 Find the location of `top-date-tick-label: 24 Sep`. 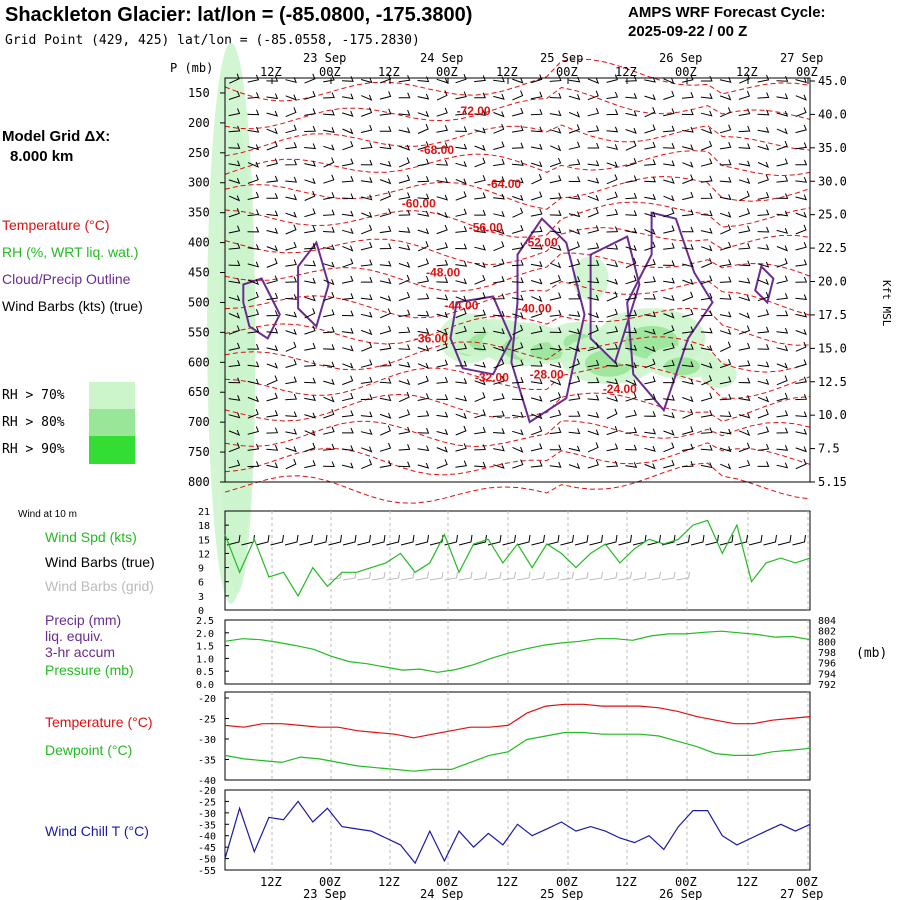

top-date-tick-label: 24 Sep is located at coordinates (441, 58).